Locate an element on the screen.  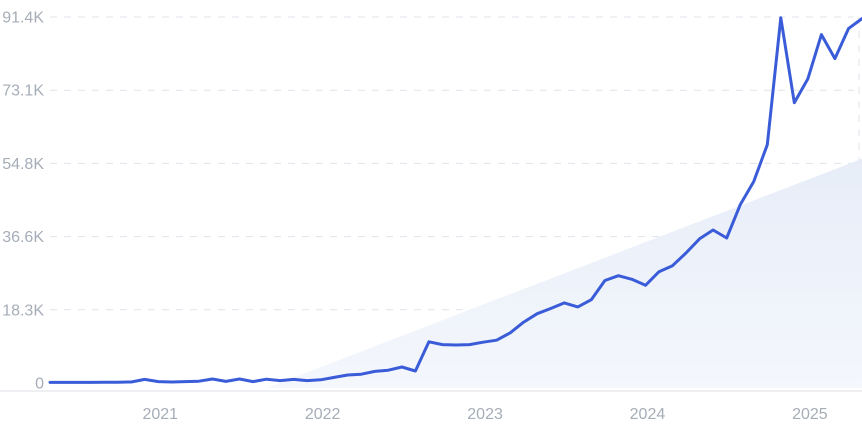
x-axis-tick: 2024 is located at coordinates (648, 414).